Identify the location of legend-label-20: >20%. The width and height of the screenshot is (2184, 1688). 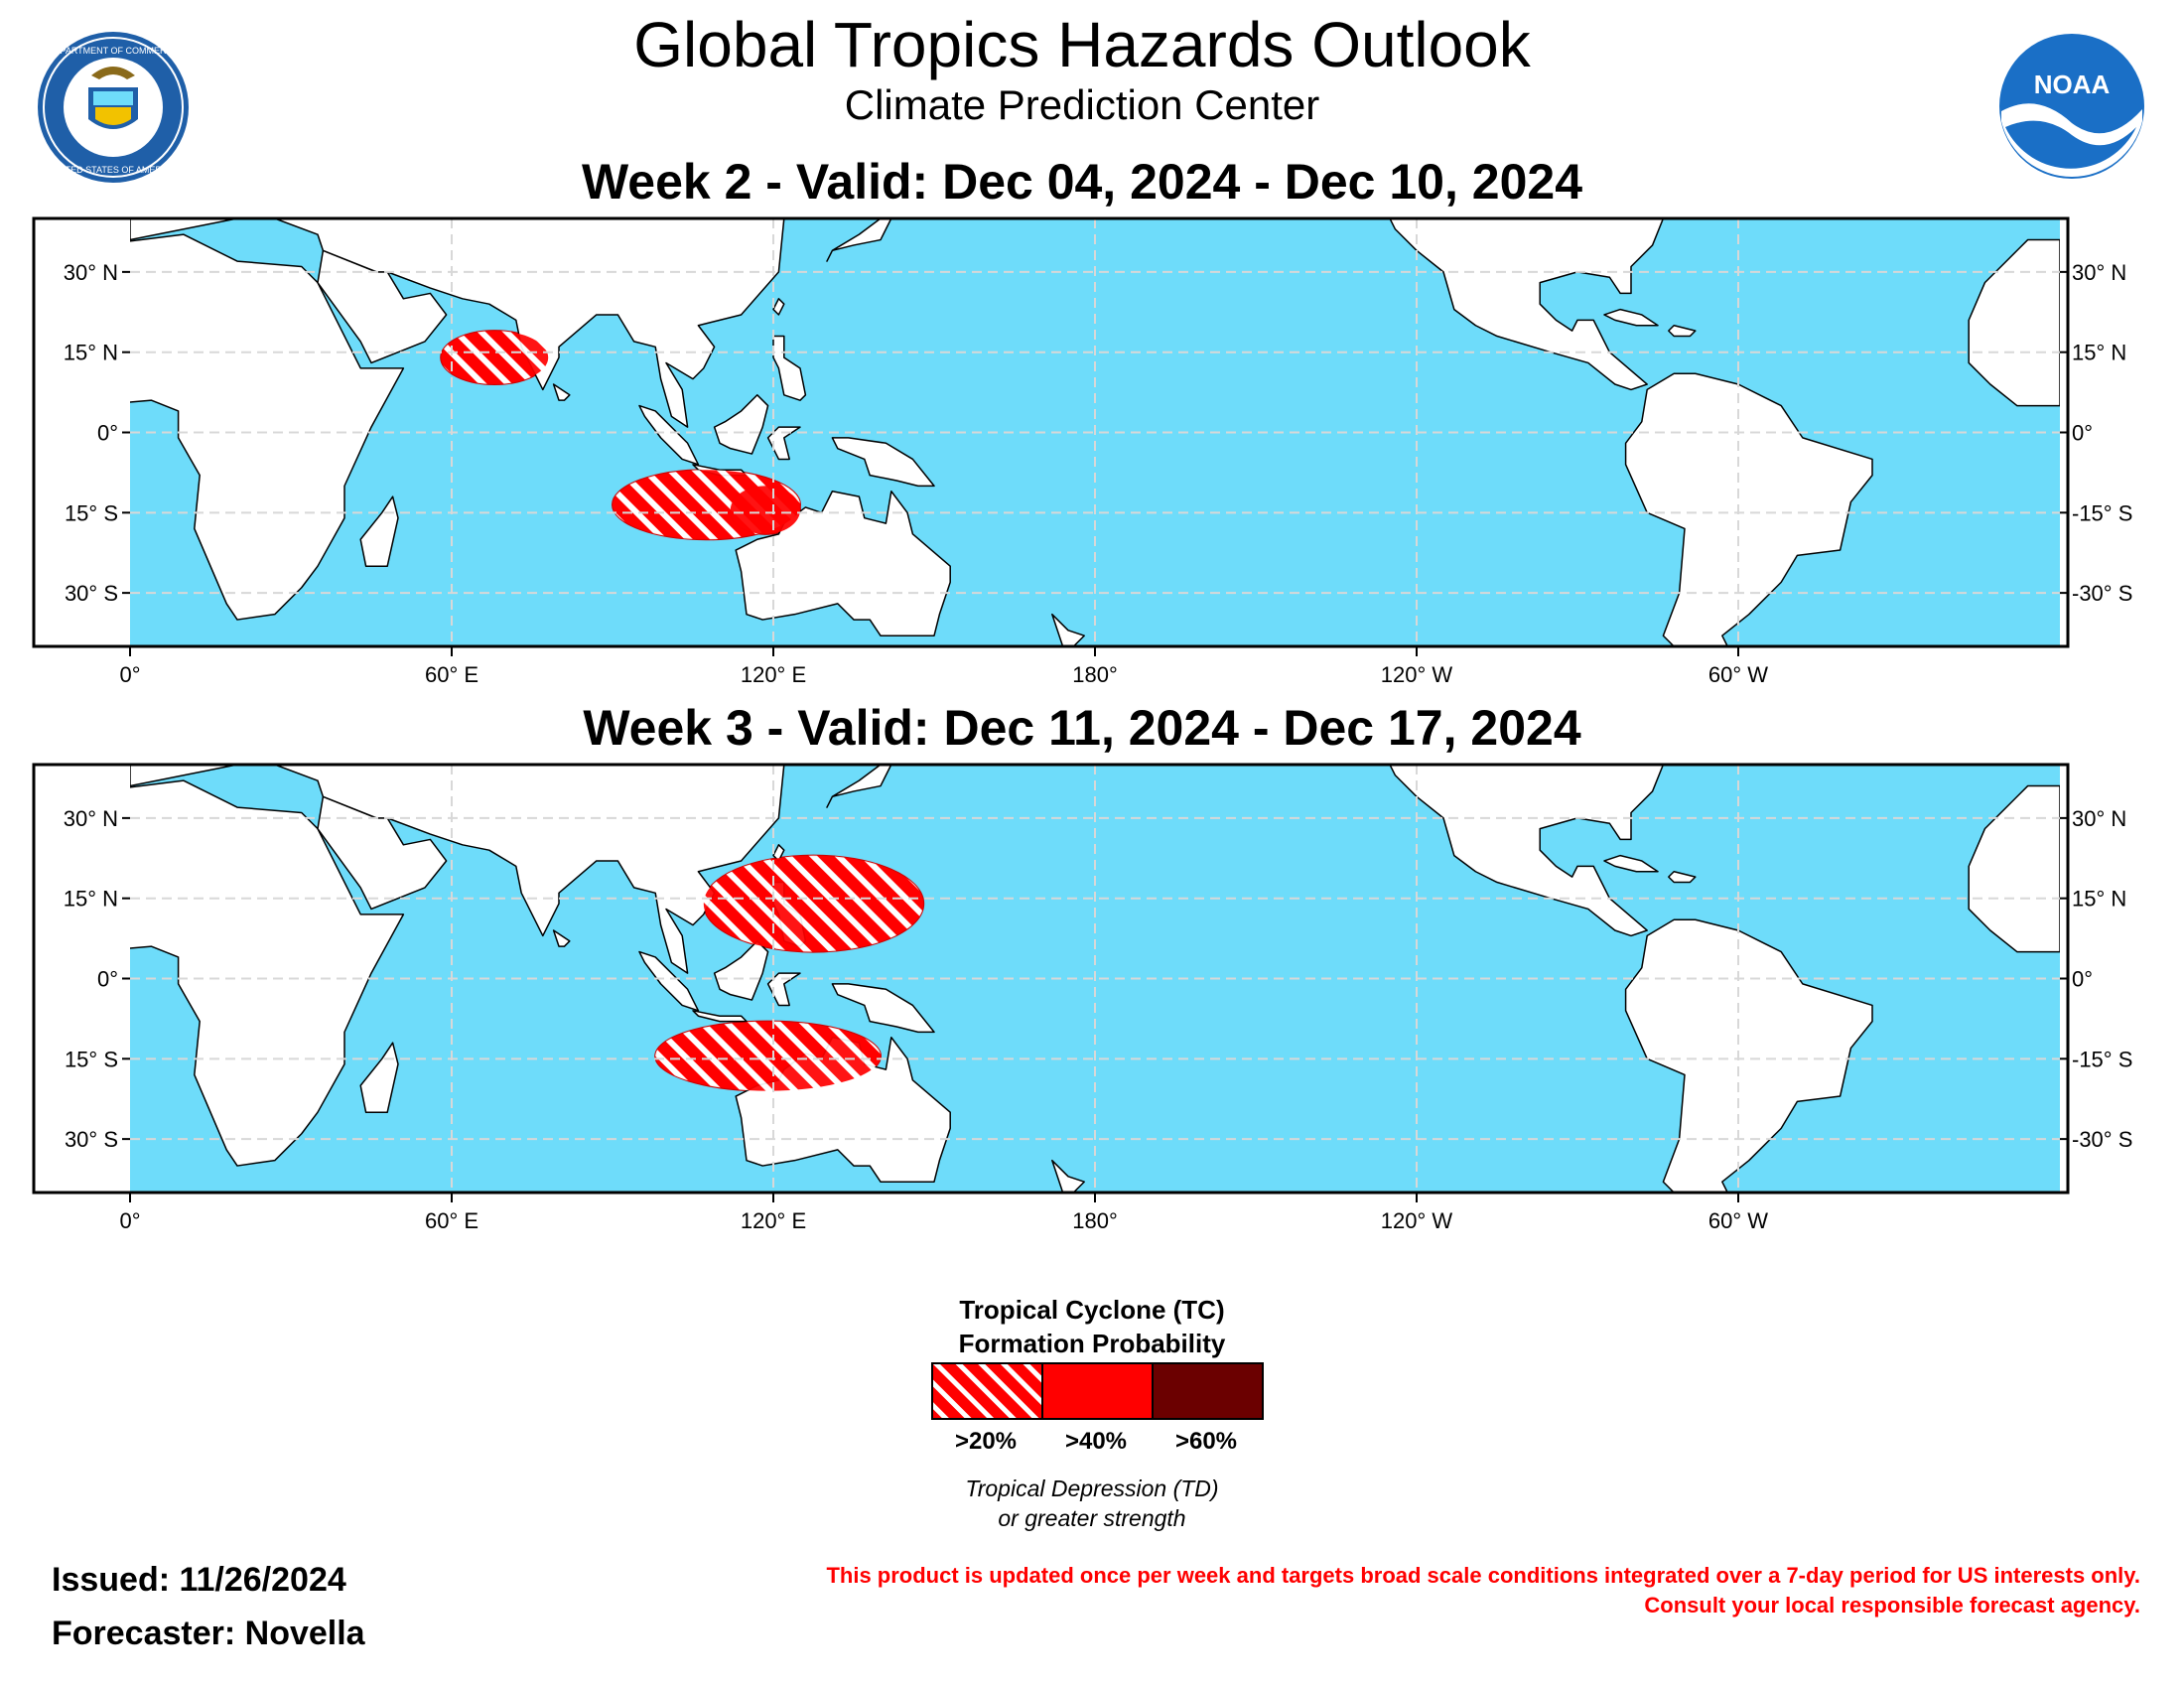
(986, 1441).